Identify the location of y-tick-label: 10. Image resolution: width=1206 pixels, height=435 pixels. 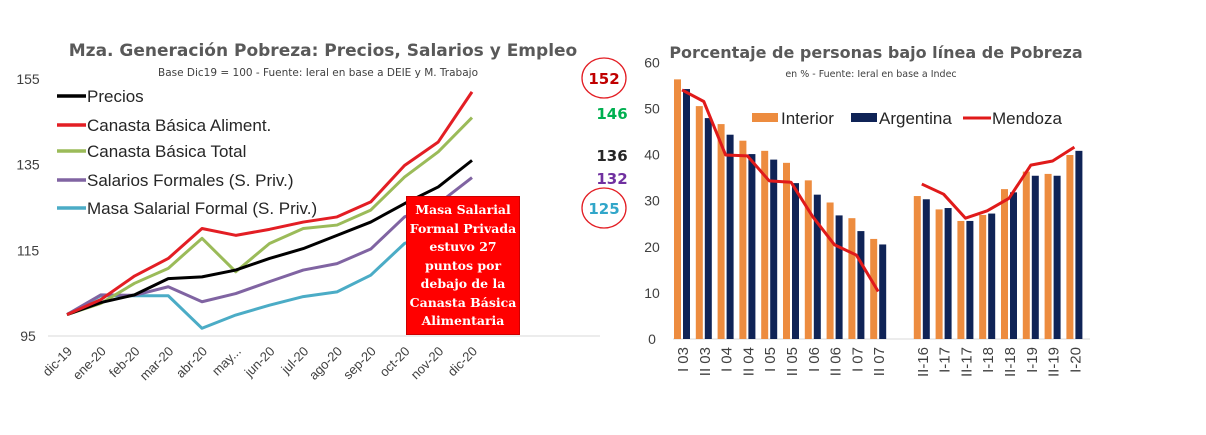
(652, 293).